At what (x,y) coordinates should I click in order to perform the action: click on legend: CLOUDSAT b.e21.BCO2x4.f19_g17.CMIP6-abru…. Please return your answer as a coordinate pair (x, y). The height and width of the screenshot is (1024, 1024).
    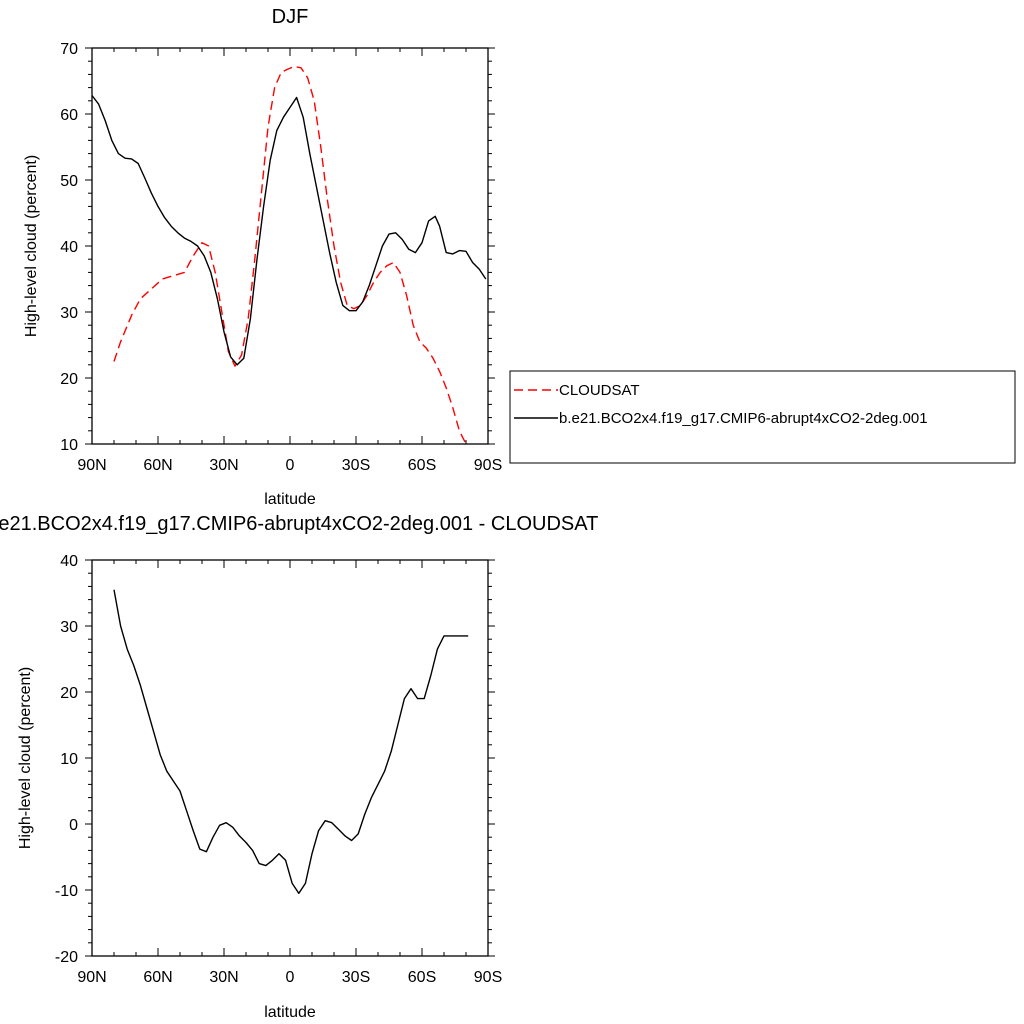
    Looking at the image, I should click on (762, 417).